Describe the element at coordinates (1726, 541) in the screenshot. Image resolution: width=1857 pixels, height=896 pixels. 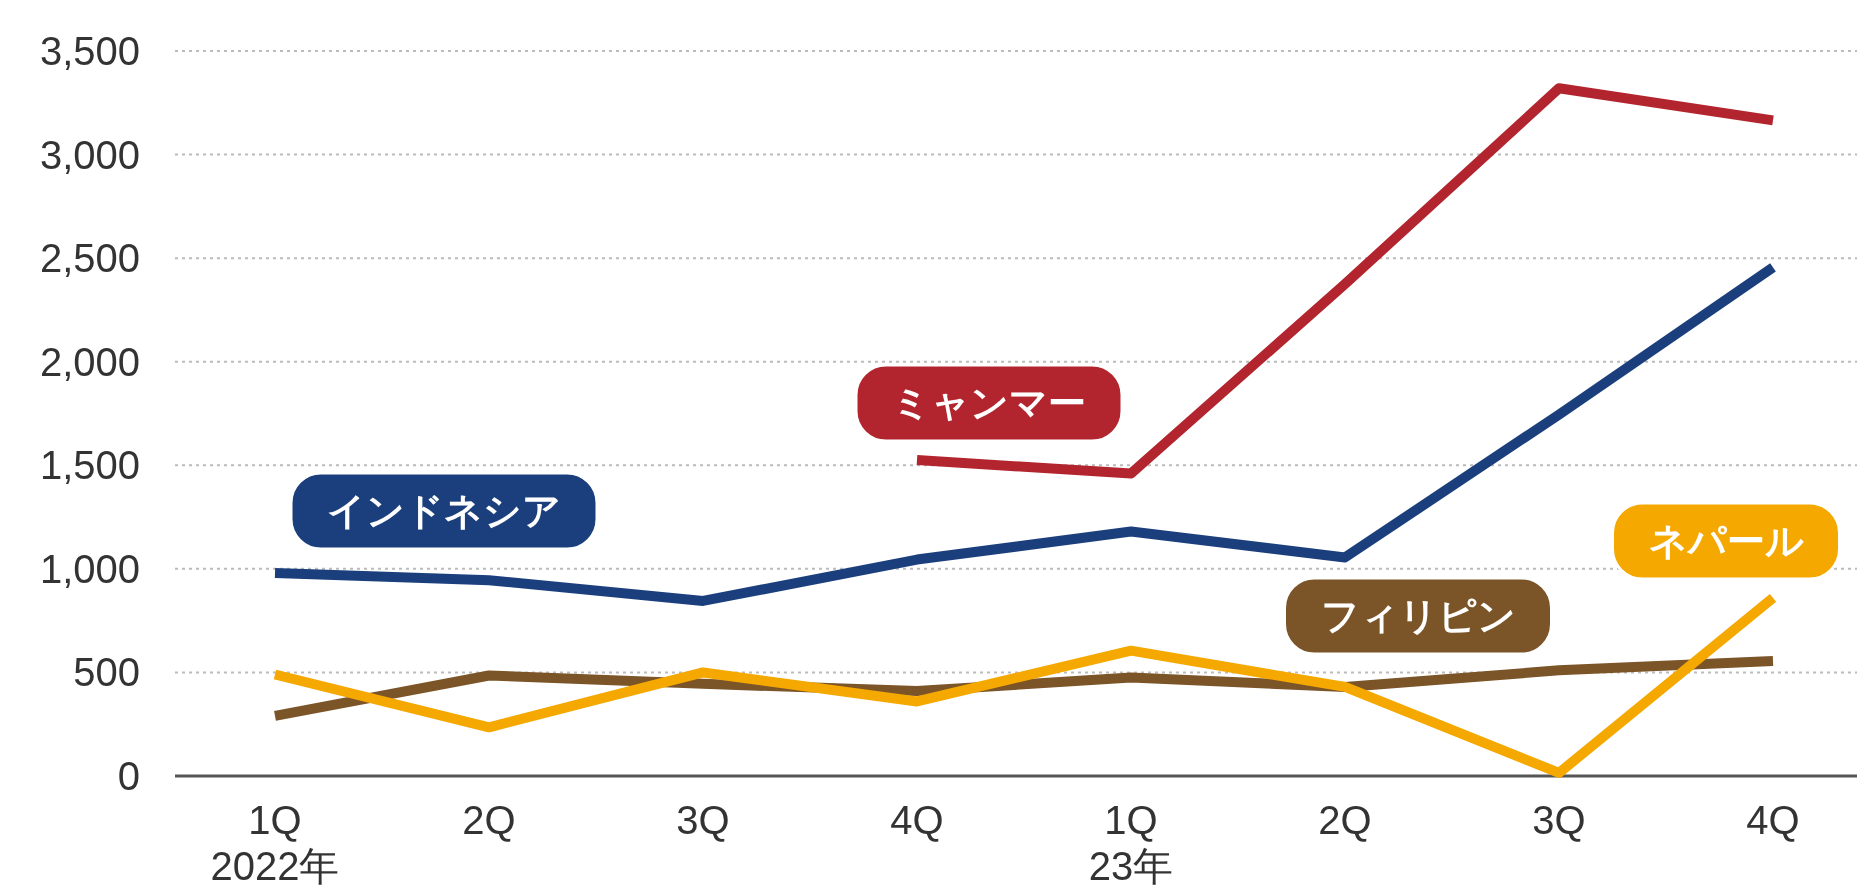
I see `series-label: ネパール` at that location.